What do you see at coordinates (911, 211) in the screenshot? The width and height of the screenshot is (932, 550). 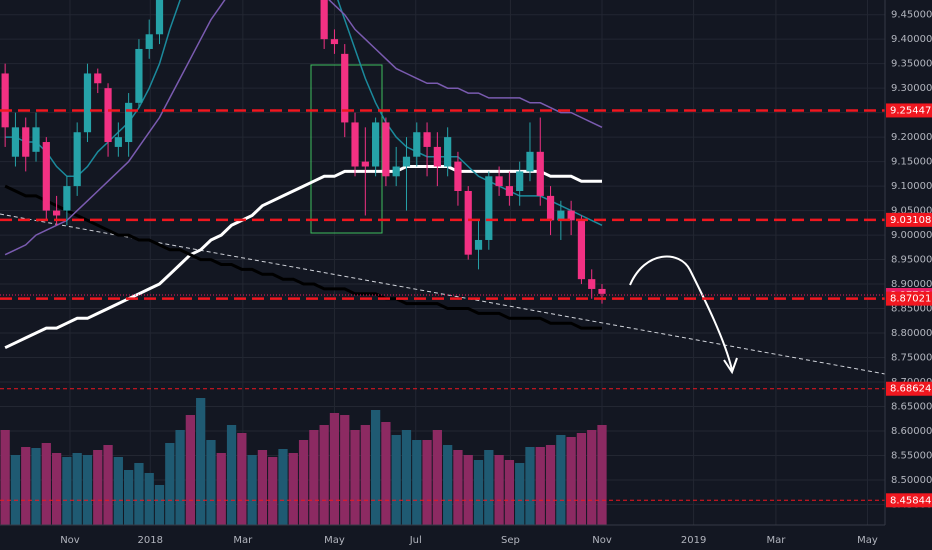 I see `y-tick-label: 9.05000` at bounding box center [911, 211].